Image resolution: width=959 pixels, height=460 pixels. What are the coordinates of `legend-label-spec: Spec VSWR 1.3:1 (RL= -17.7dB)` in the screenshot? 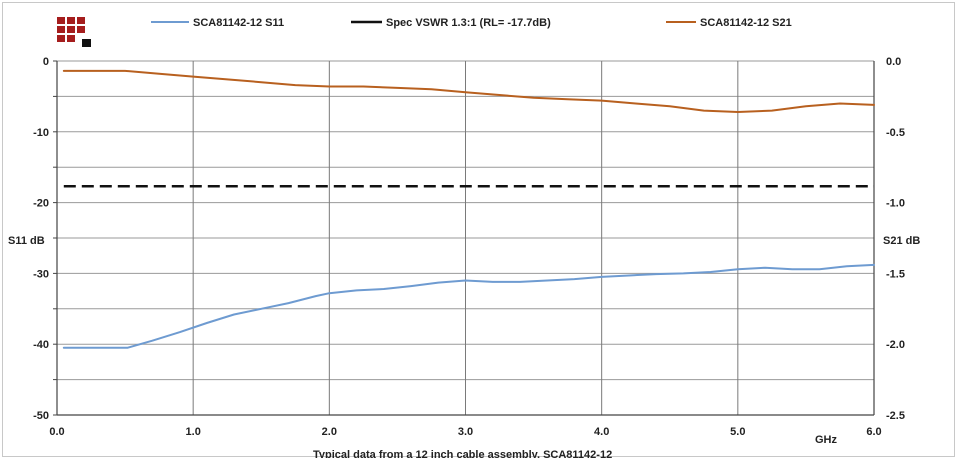 It's located at (468, 23).